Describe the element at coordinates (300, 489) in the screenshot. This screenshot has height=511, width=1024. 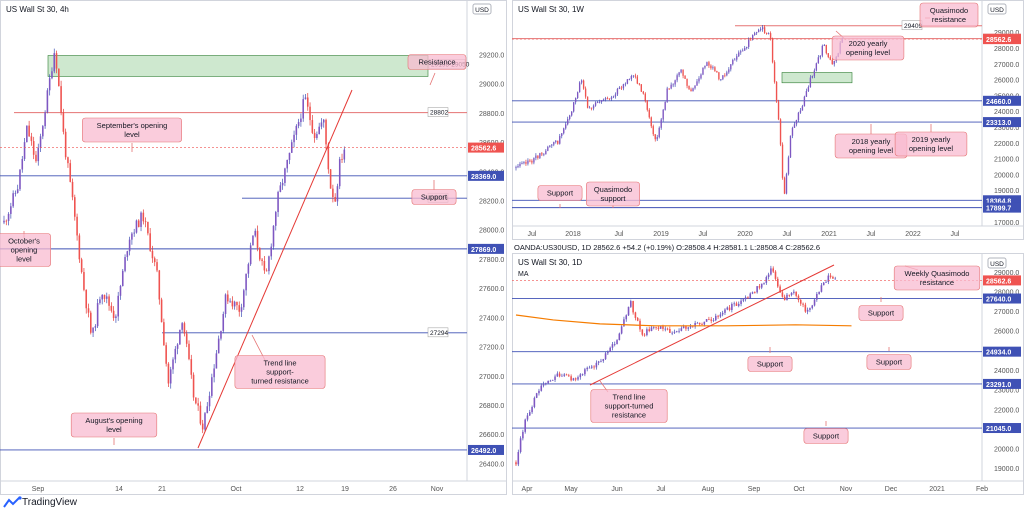
I see `x-tick-label: 12` at that location.